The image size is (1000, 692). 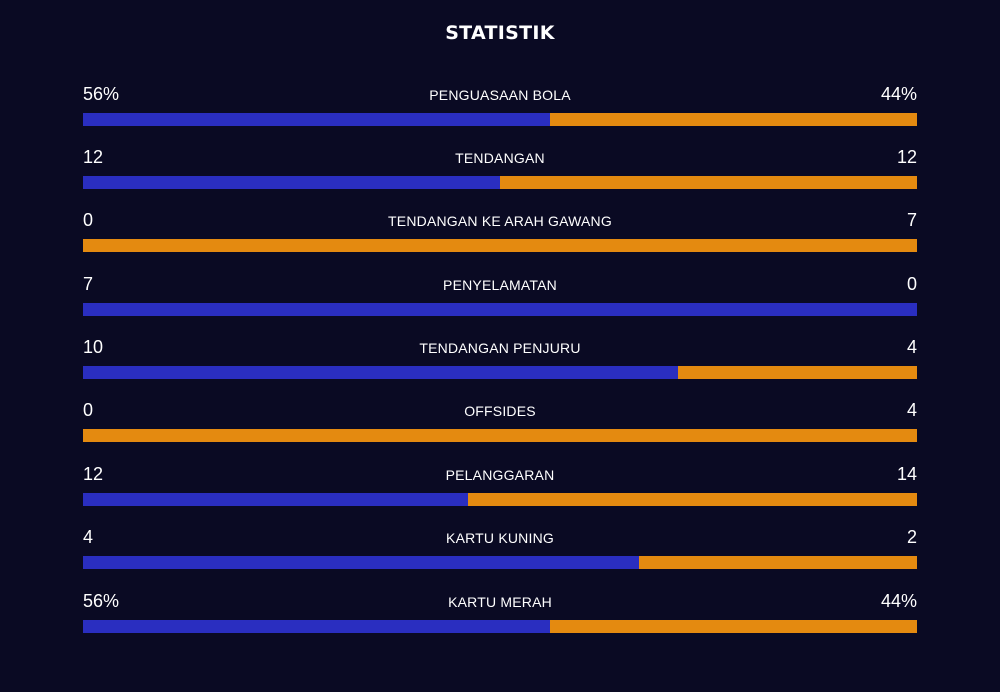 I want to click on away-value: 14, so click(x=906, y=474).